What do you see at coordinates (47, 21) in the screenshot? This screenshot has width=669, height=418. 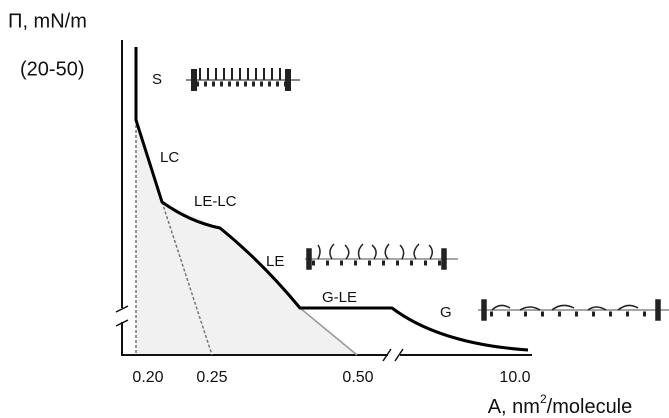 I see `y-axis-label: Π, mN/m` at bounding box center [47, 21].